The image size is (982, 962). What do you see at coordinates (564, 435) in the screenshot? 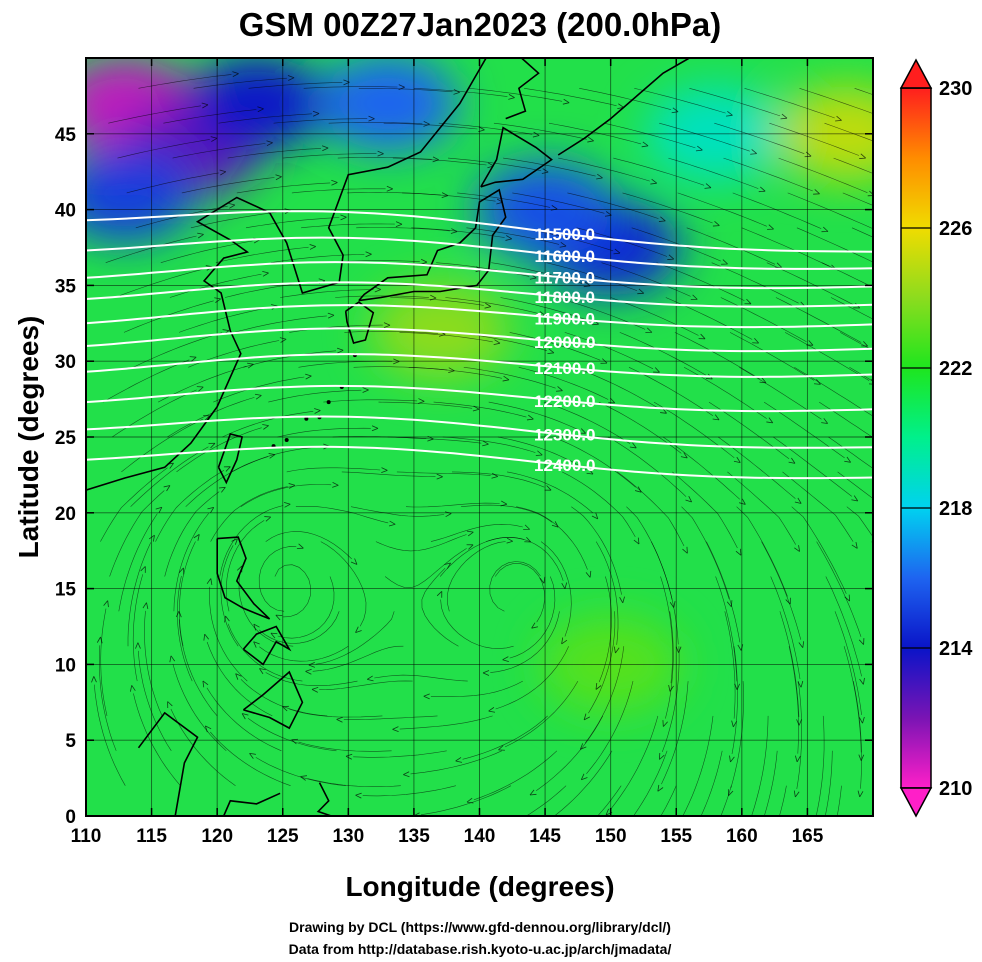
I see `contour-label: 12300.0` at bounding box center [564, 435].